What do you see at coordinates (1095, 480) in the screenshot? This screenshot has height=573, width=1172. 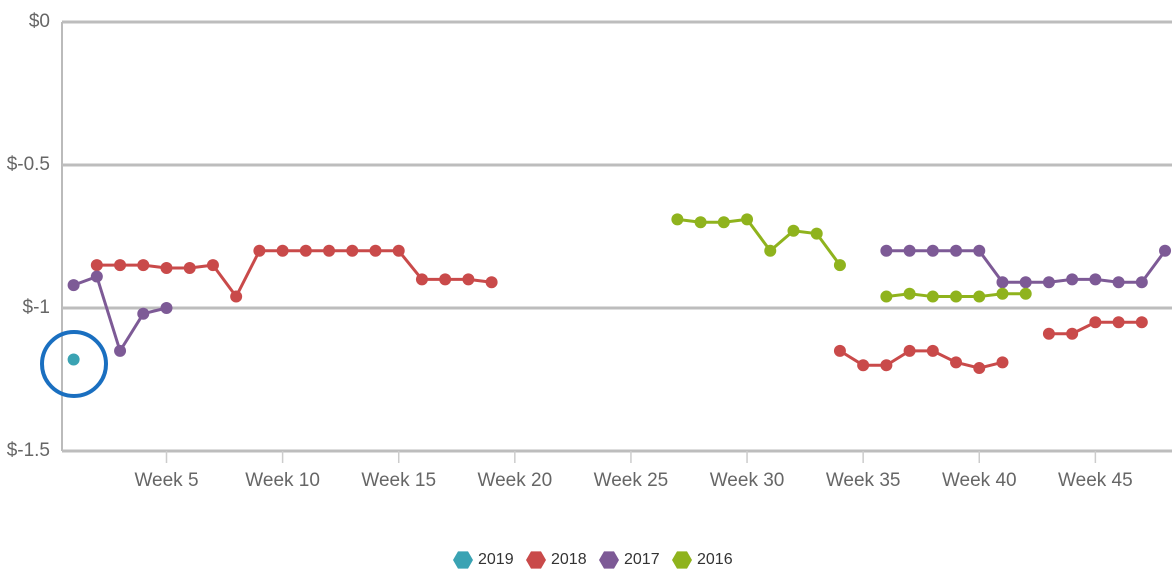 I see `x-tick-label: Week 45` at bounding box center [1095, 480].